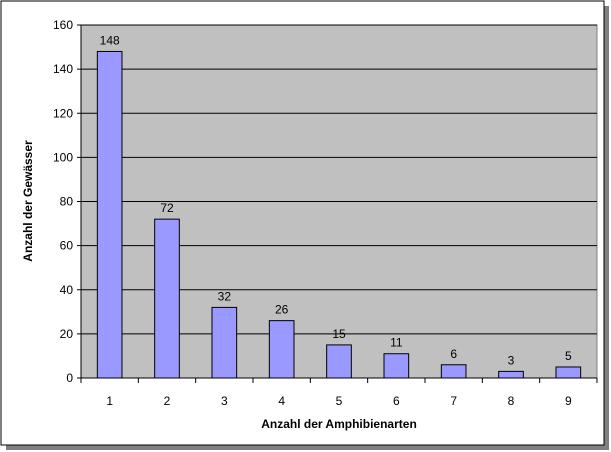 This screenshot has width=611, height=452. I want to click on x-tick-label: 6, so click(396, 401).